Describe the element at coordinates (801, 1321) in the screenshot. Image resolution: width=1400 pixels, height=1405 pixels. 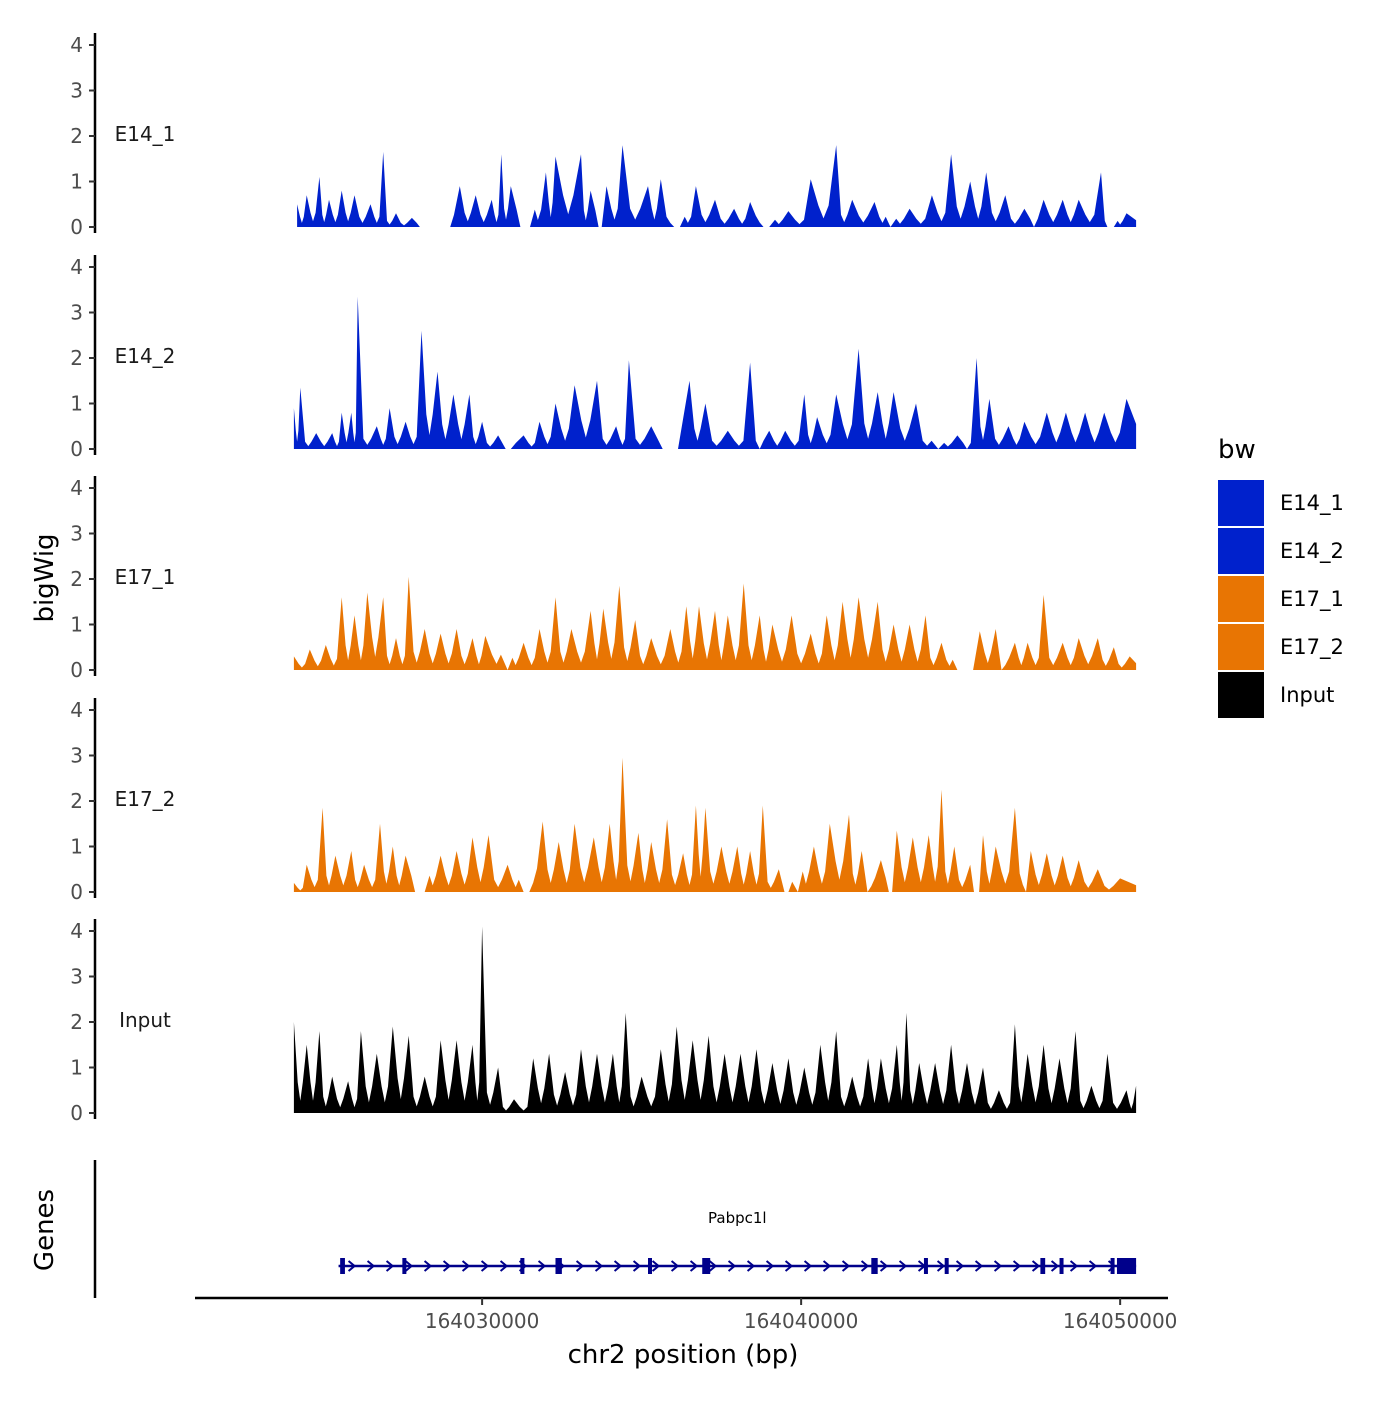
I see `x-tick-label: 164040000` at that location.